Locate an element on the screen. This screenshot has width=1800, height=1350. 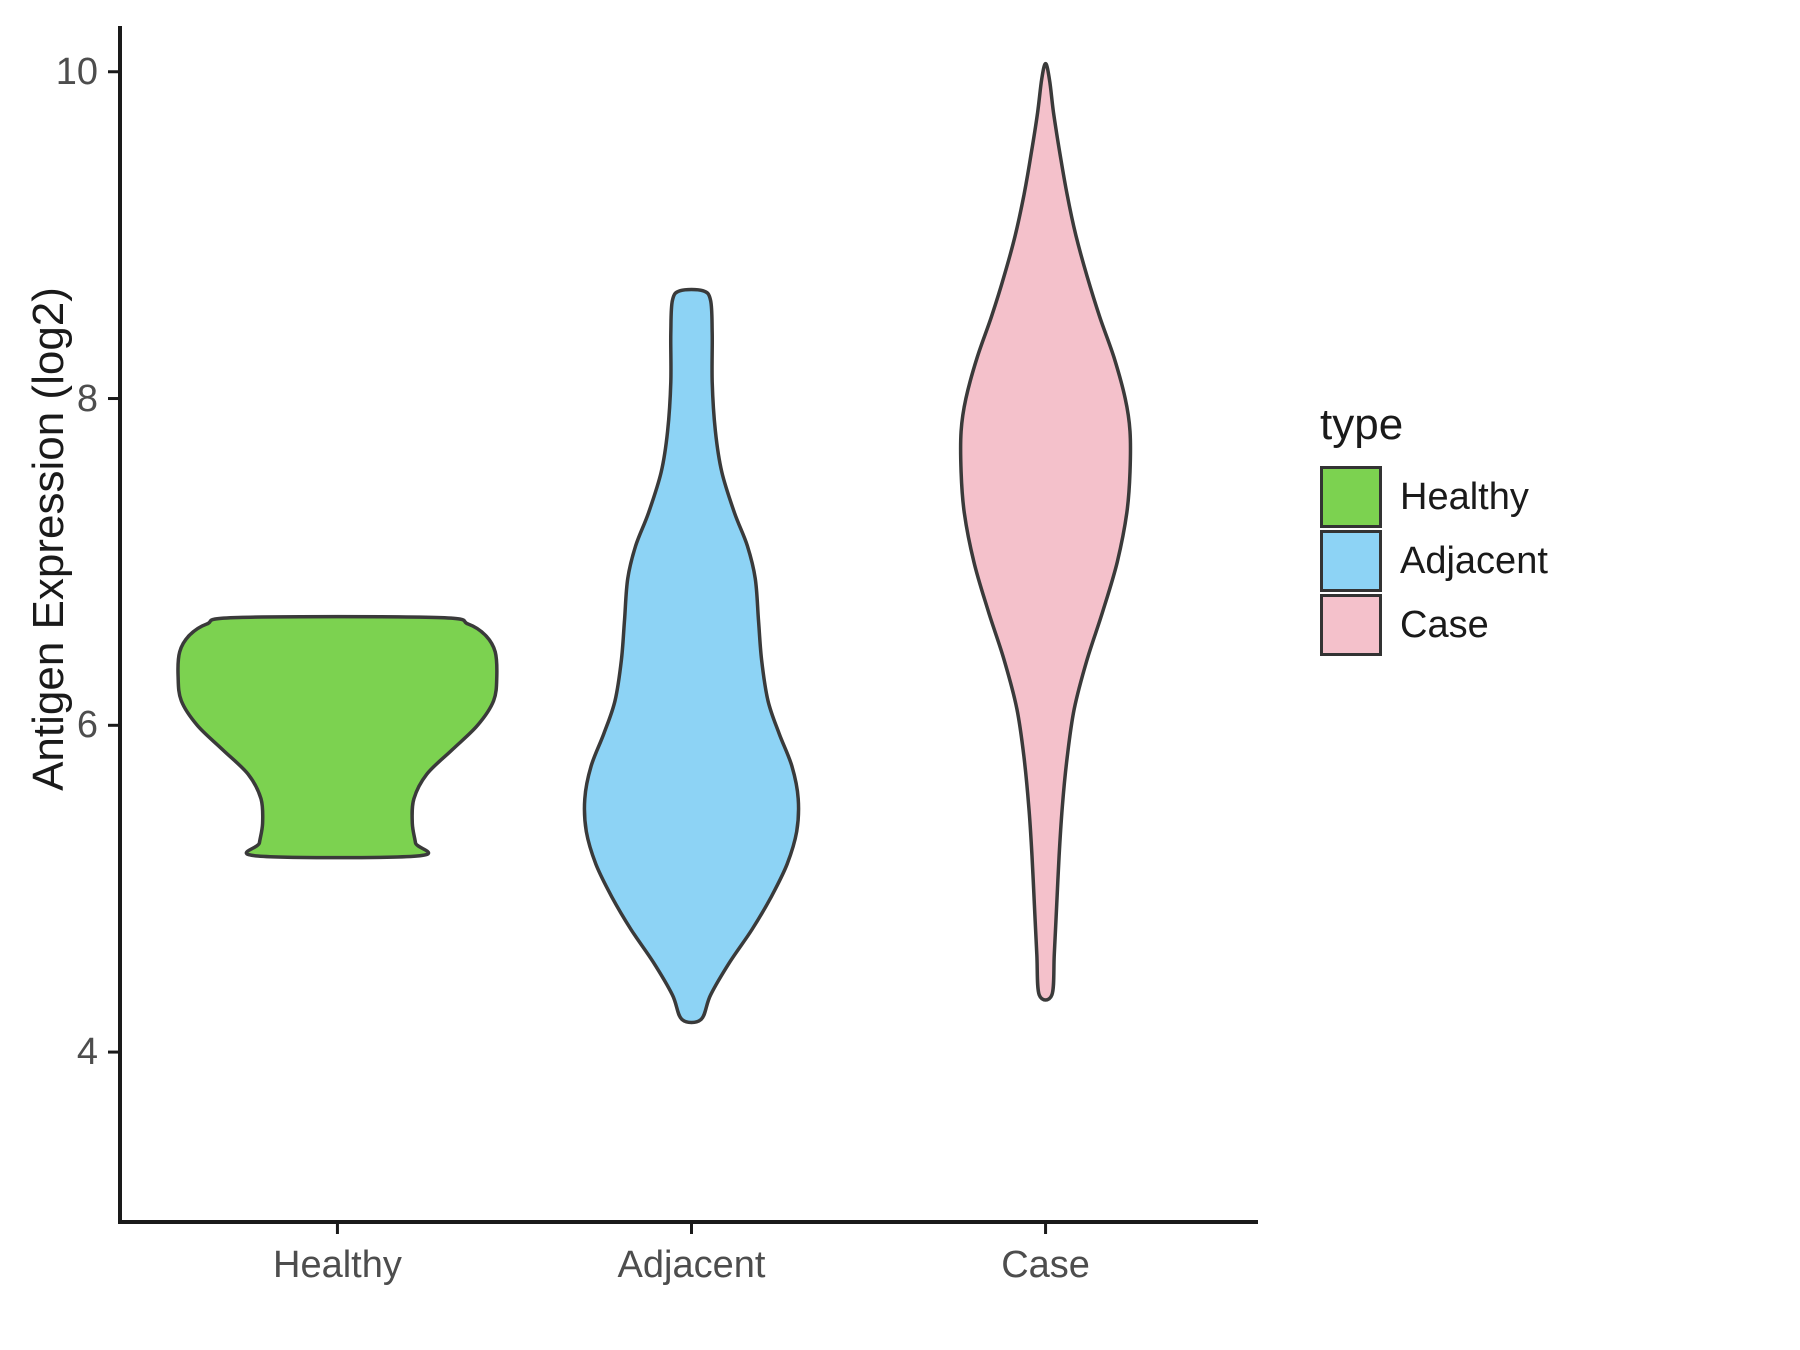
legend-label-healthy: Healthy is located at coordinates (1464, 496).